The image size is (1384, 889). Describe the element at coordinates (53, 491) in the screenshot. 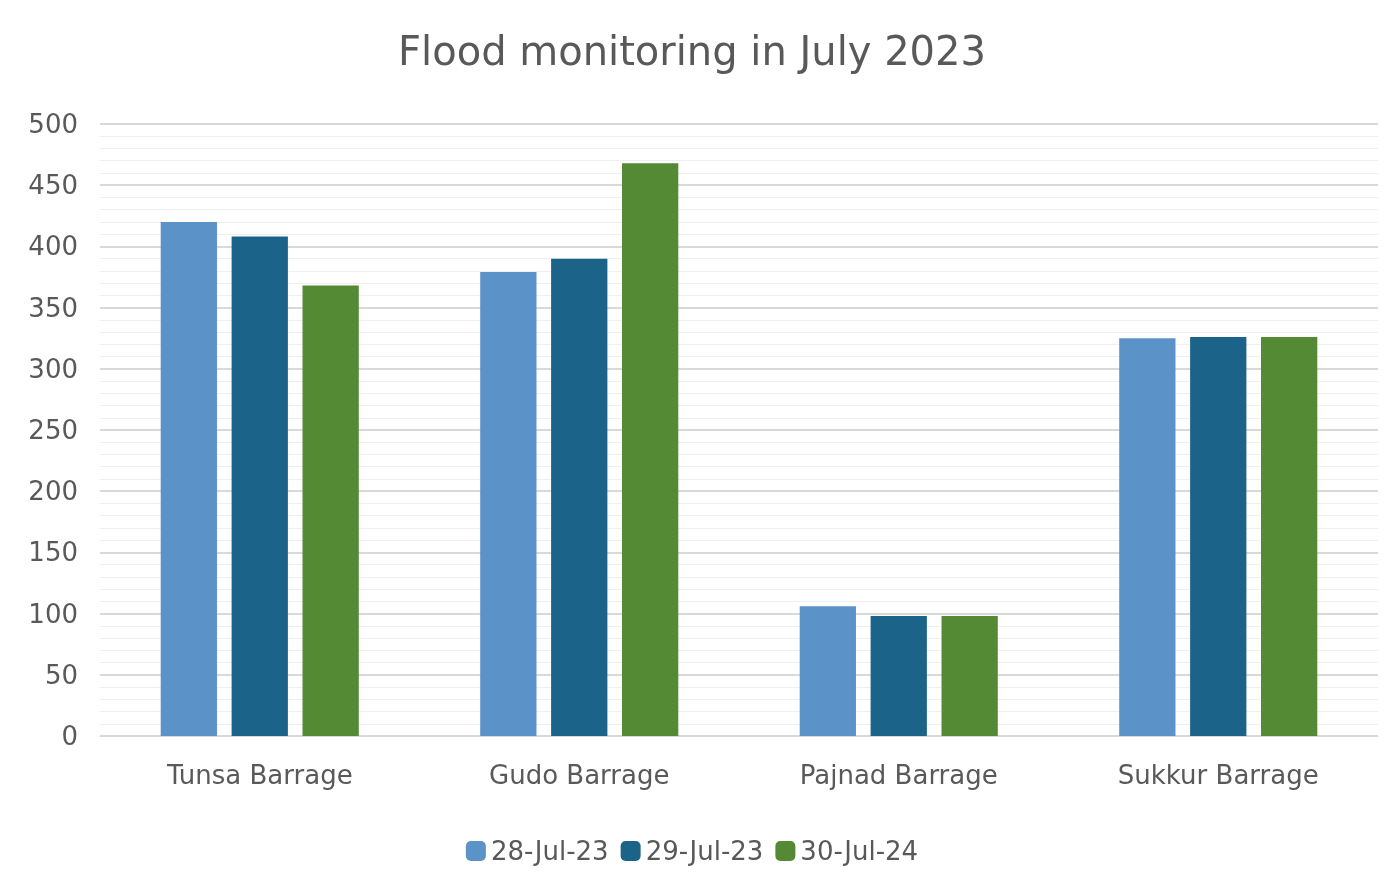

I see `y-tick-label: 200` at that location.